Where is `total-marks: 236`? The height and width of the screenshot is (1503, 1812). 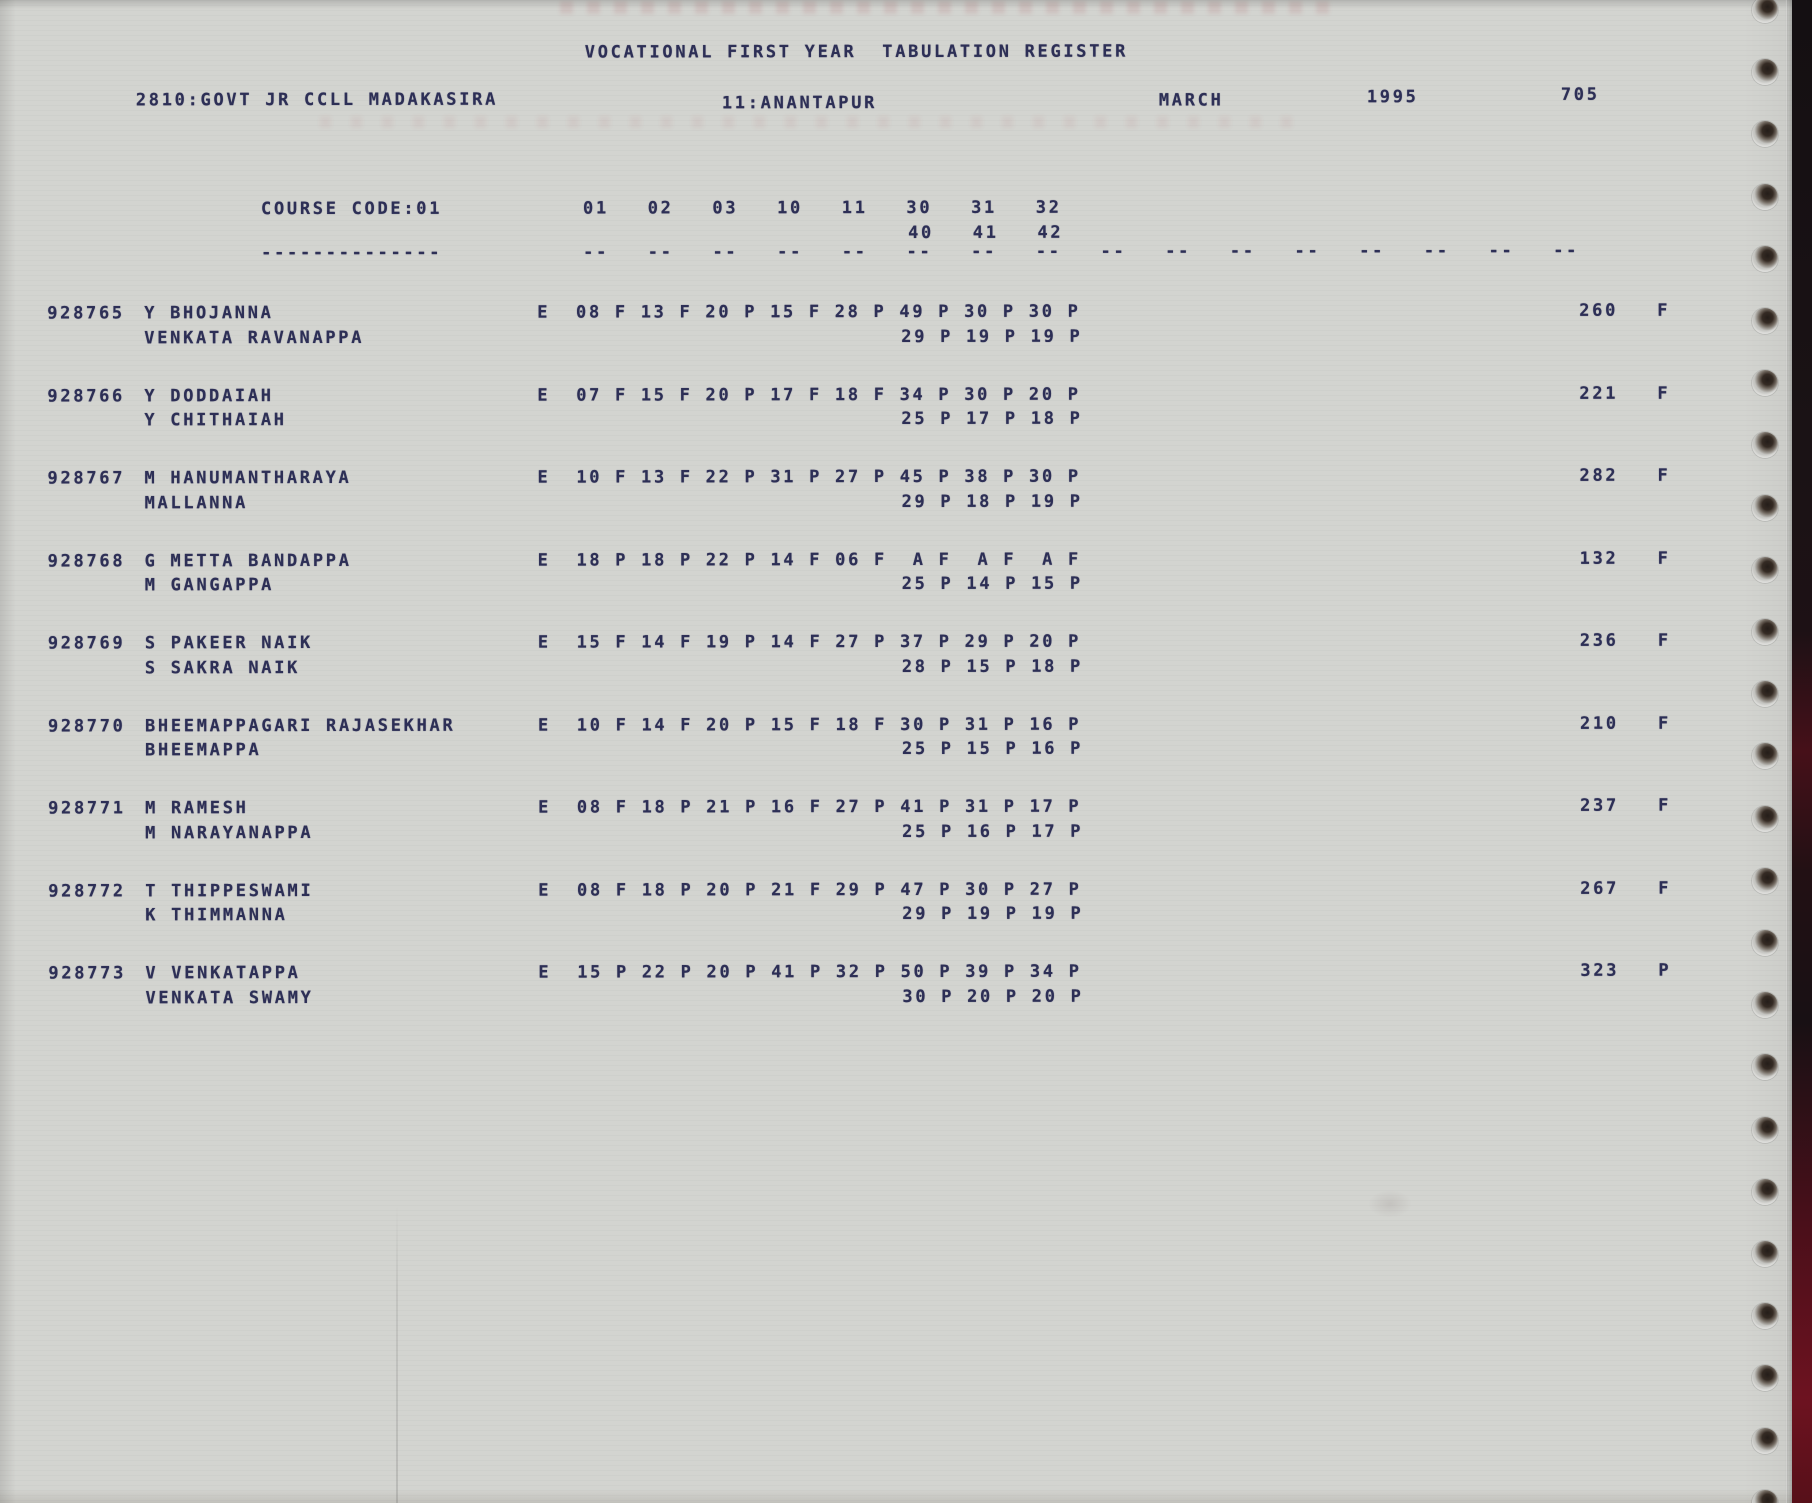
total-marks: 236 is located at coordinates (1599, 640).